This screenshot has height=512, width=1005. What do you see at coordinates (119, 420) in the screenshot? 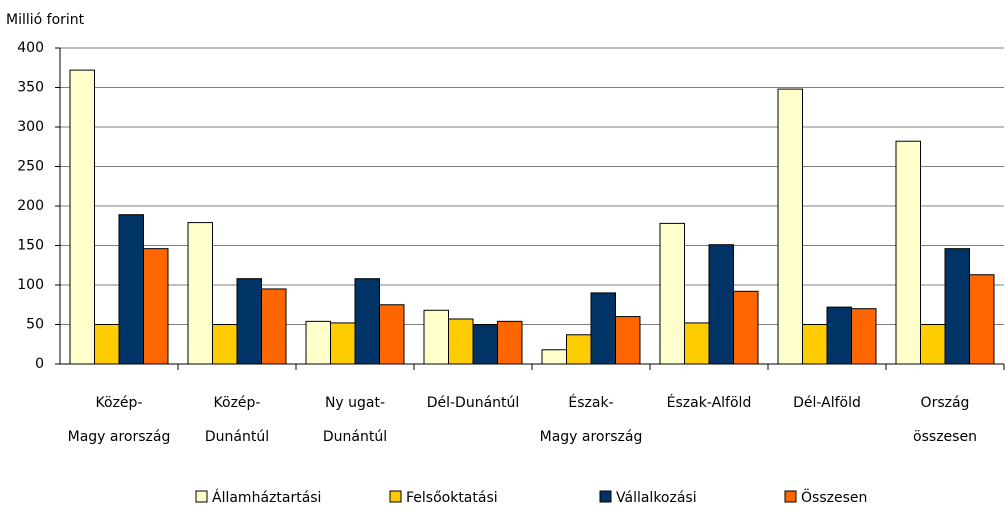
I see `x-tick-label: Közép-Magy arország` at bounding box center [119, 420].